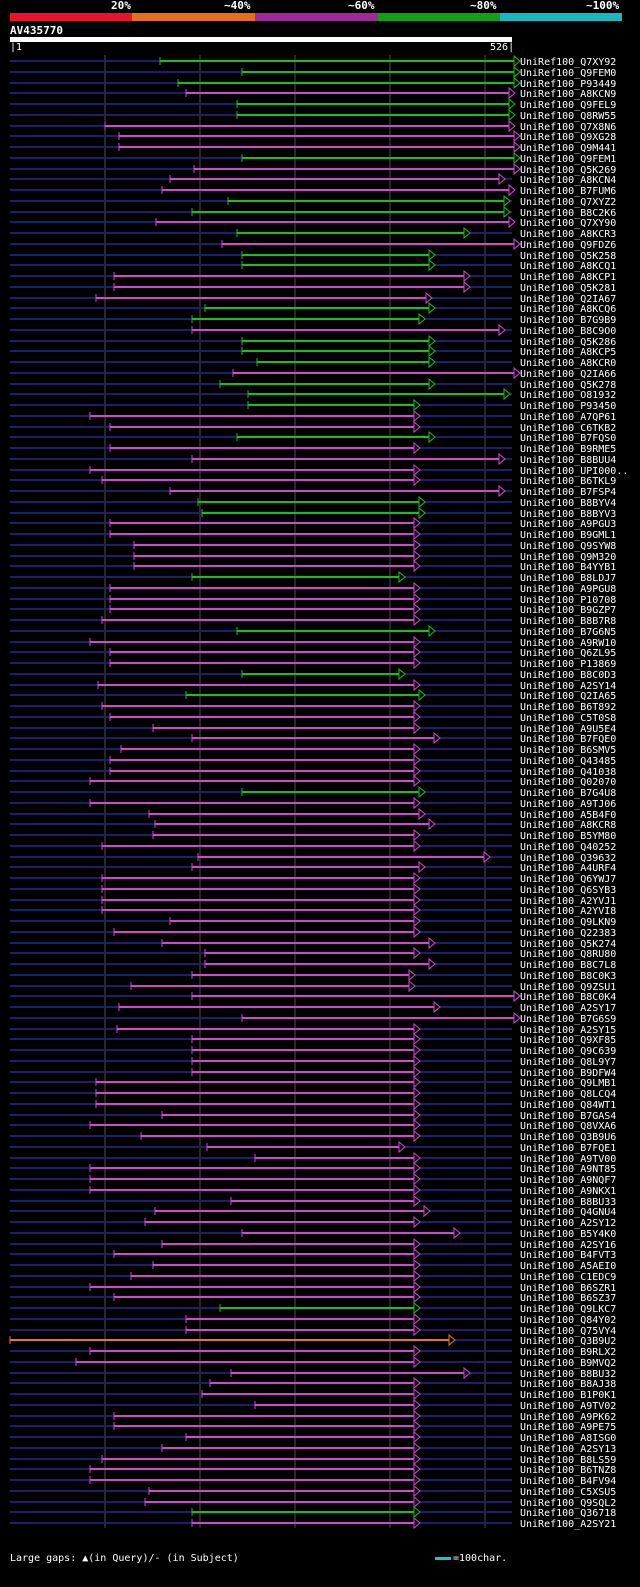 This screenshot has width=640, height=1587. What do you see at coordinates (568, 847) in the screenshot?
I see `hit-label: UniRef100_Q40252` at bounding box center [568, 847].